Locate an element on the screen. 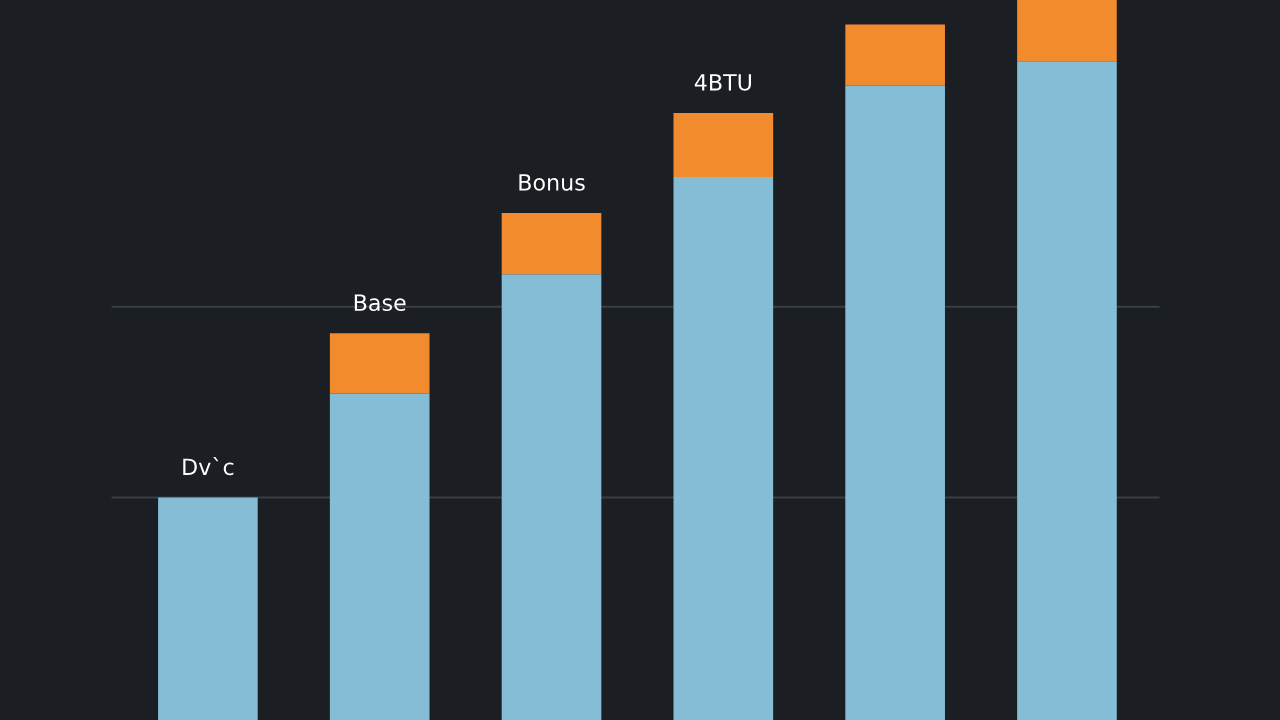  annotation: 4BTU is located at coordinates (723, 82).